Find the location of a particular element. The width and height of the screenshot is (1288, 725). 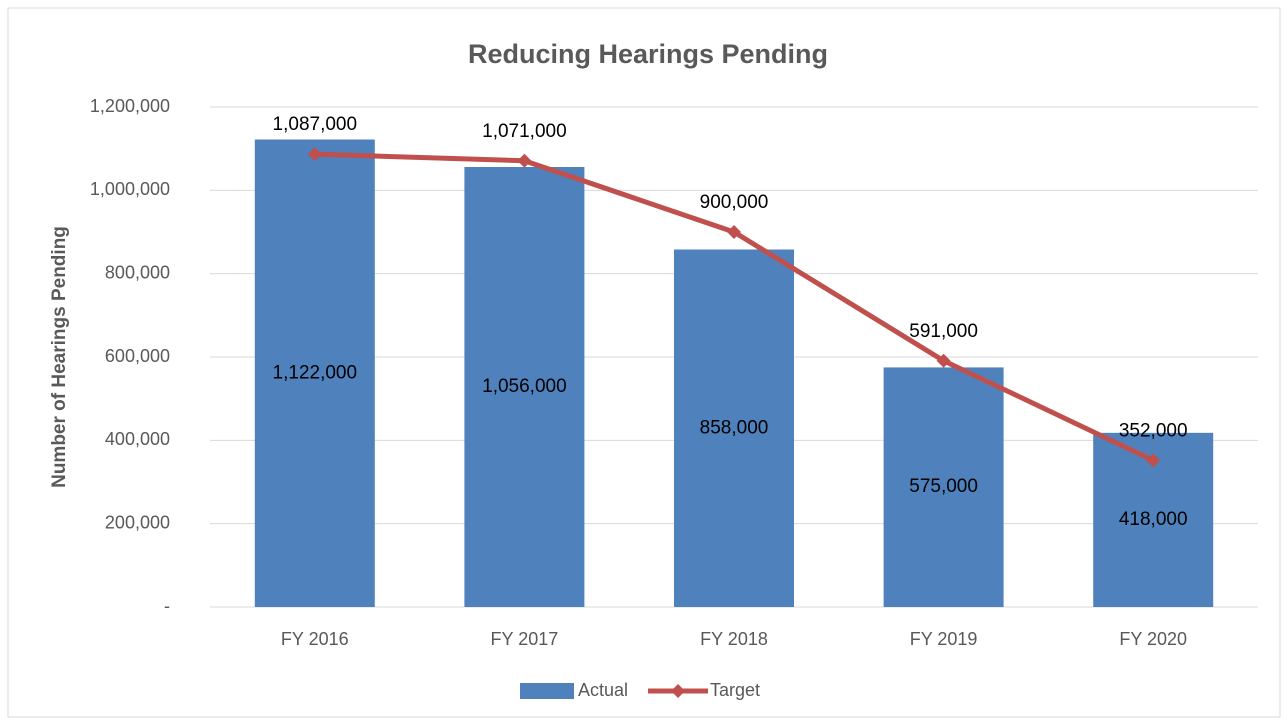

y-tick-label: 600,000 is located at coordinates (137, 356).